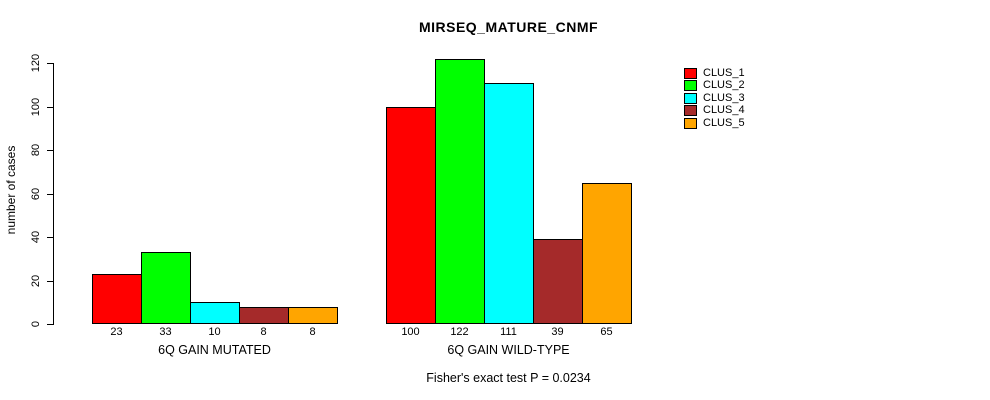  I want to click on chart-title: MIRSEQ_MATURE_CNMF, so click(508, 27).